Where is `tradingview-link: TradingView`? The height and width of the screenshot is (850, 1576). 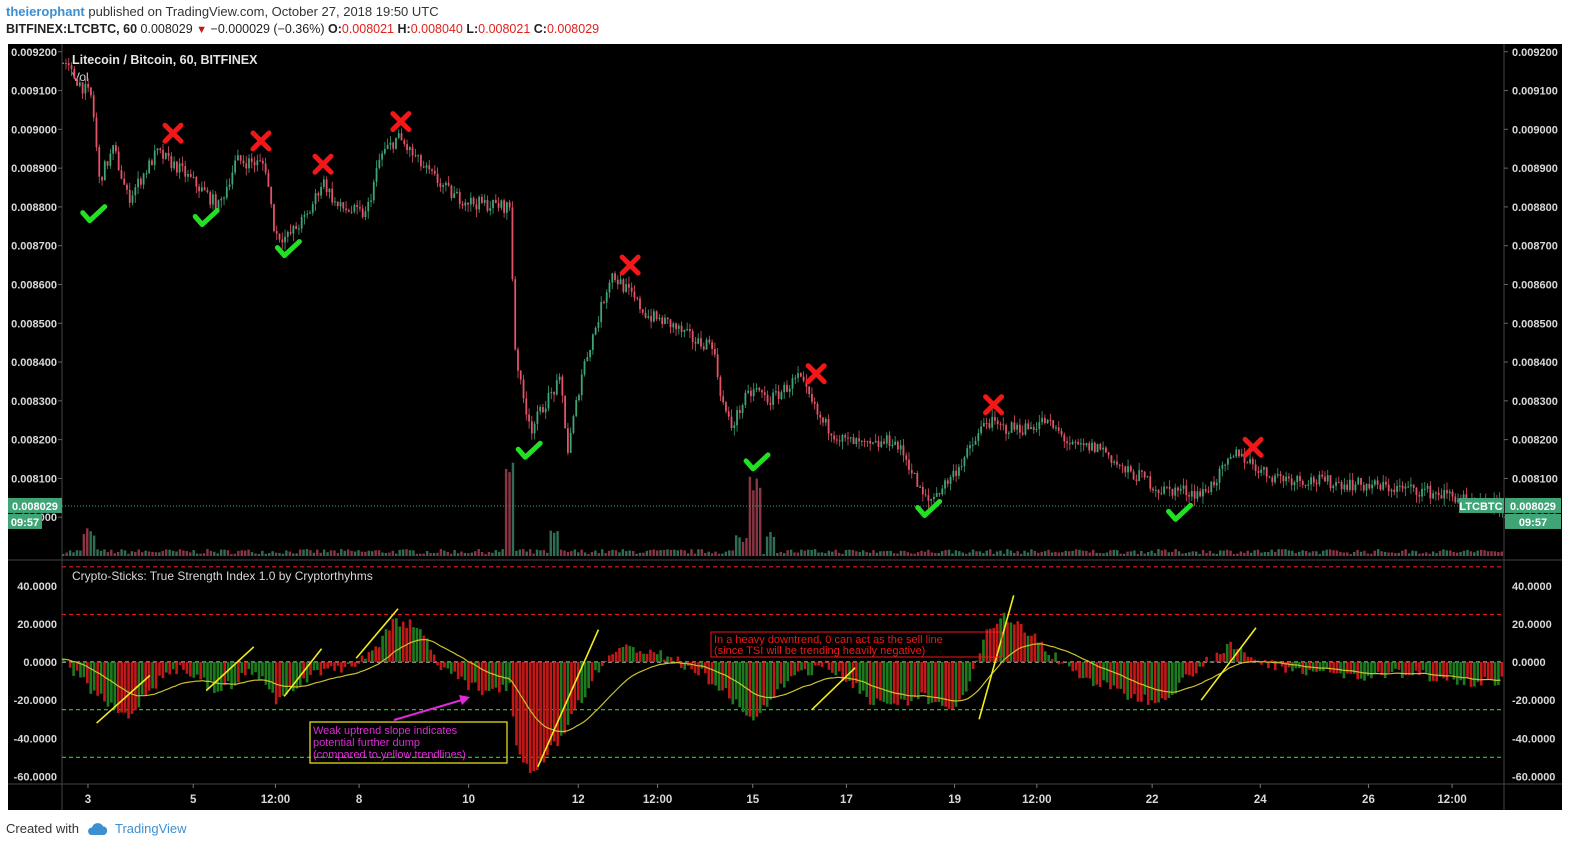 tradingview-link: TradingView is located at coordinates (150, 828).